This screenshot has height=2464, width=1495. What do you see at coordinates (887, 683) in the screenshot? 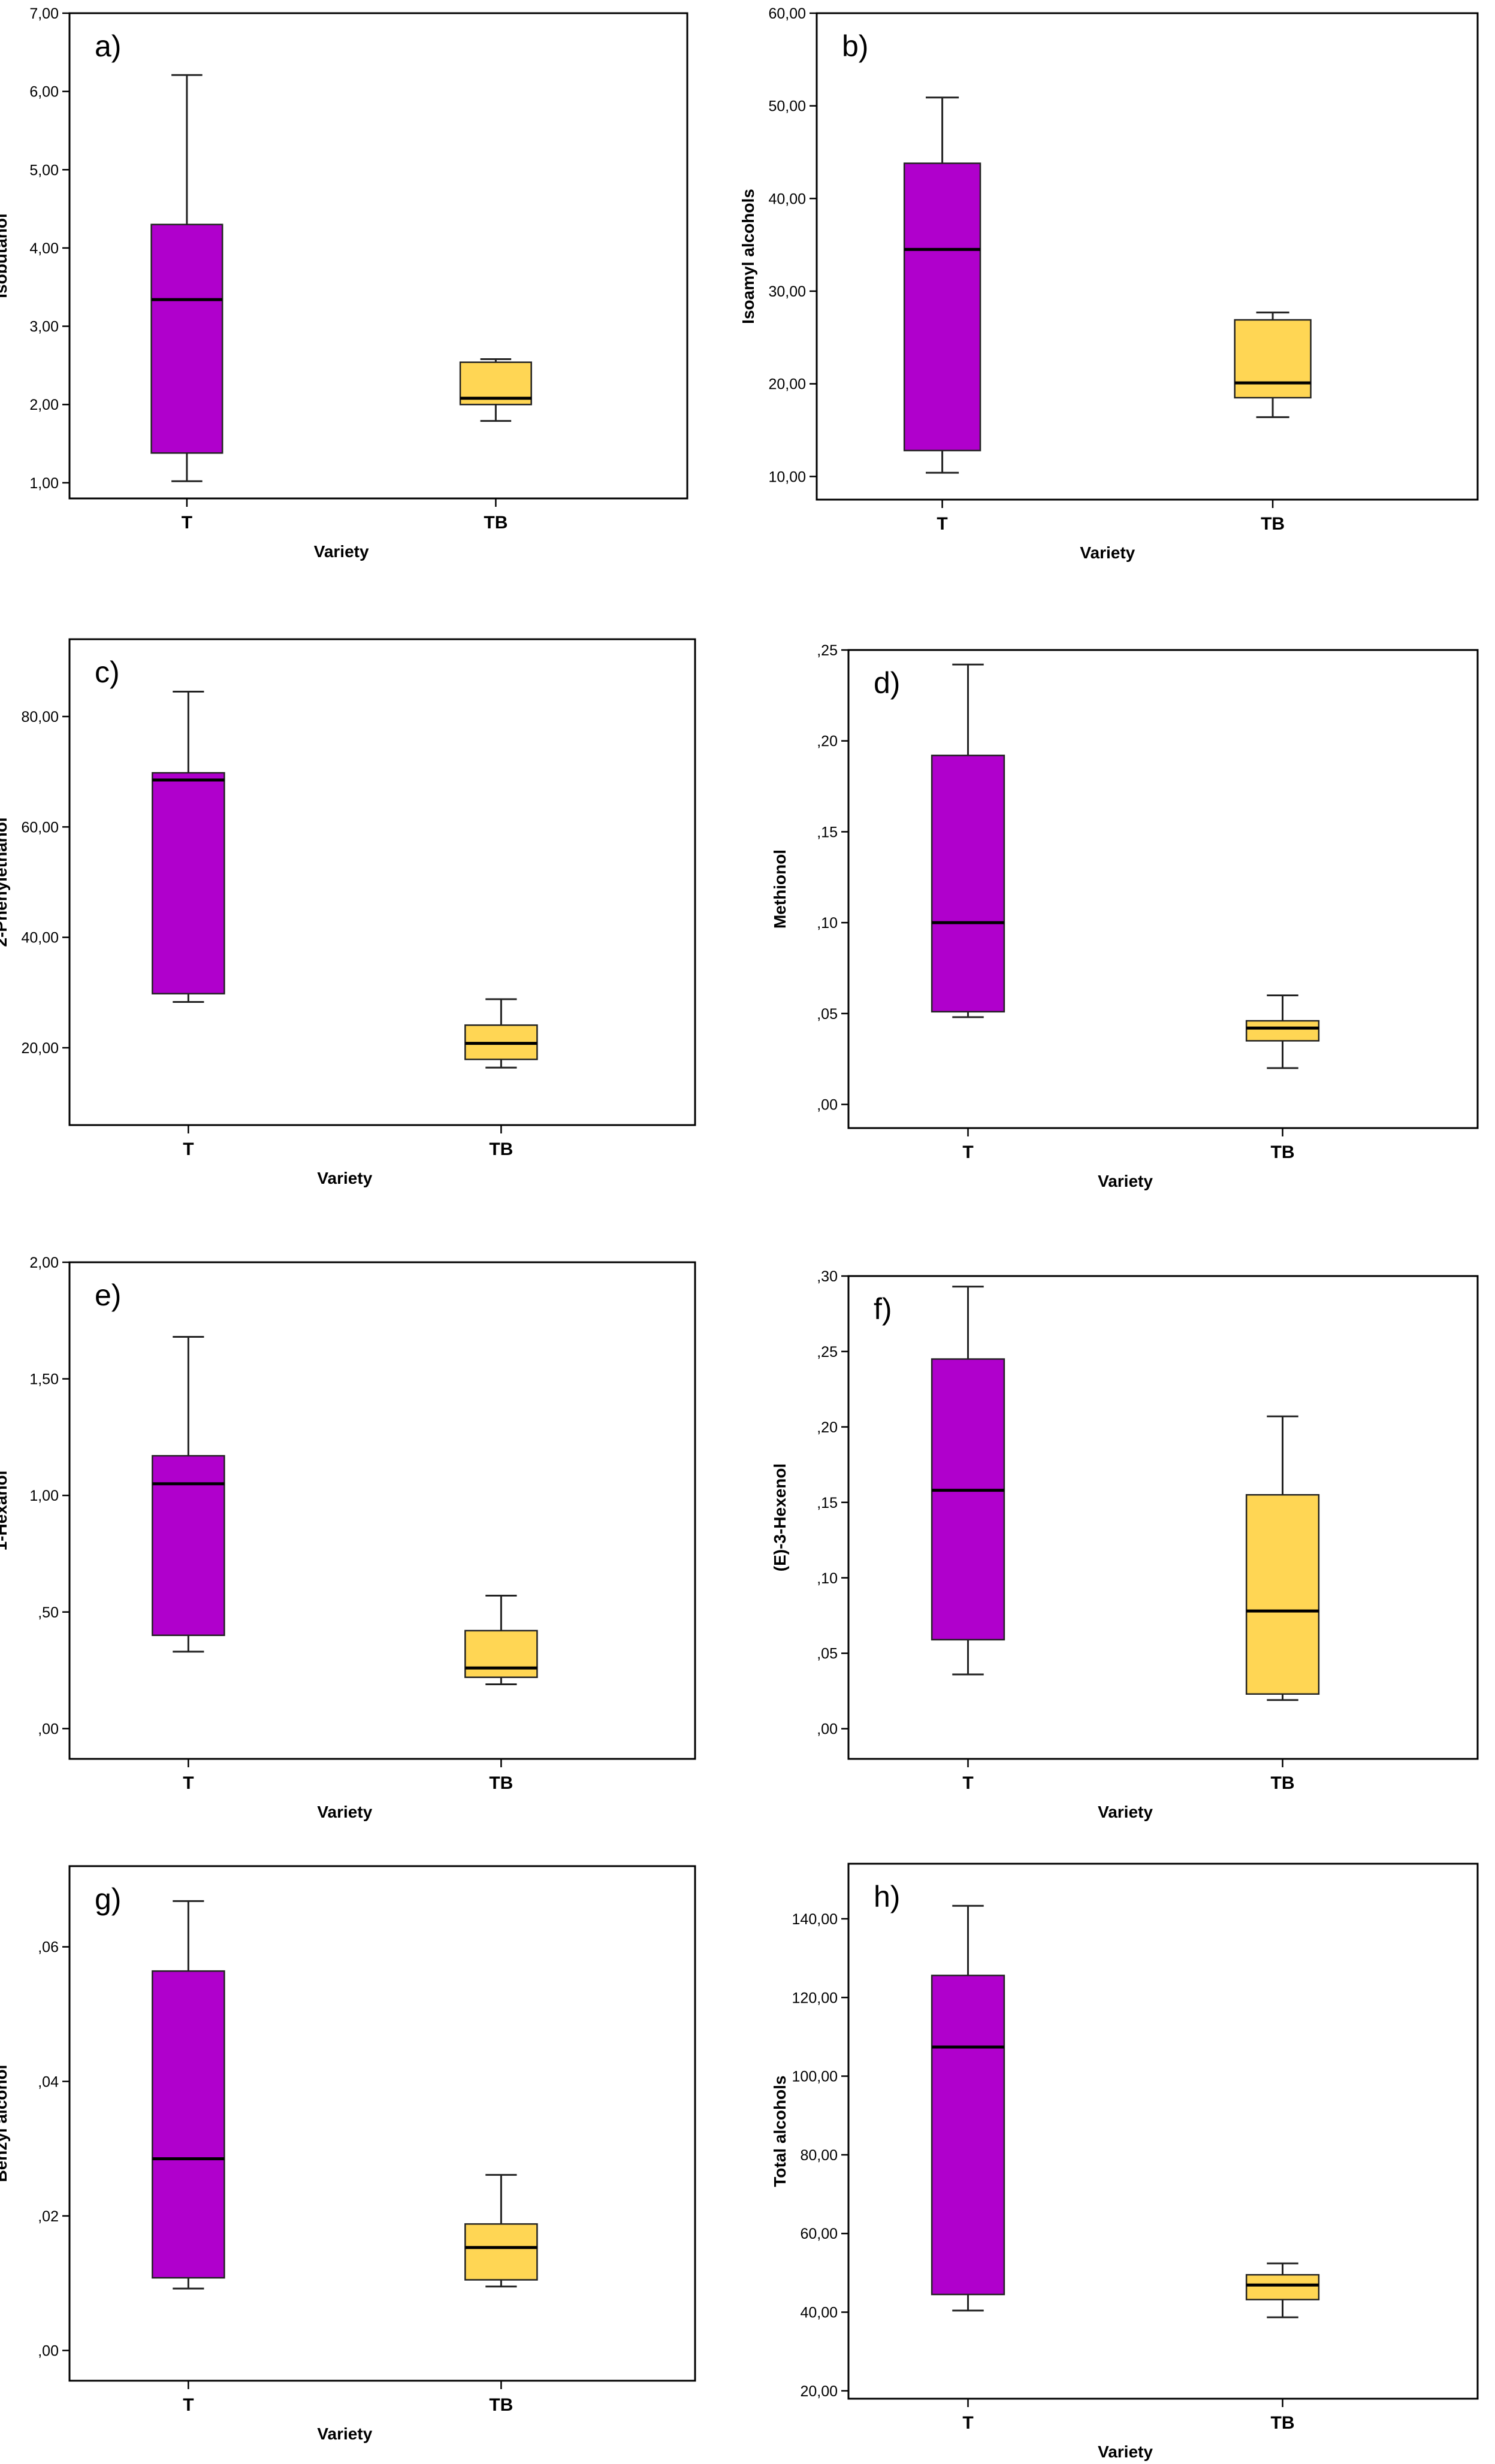
I see `panel-label: d)` at bounding box center [887, 683].